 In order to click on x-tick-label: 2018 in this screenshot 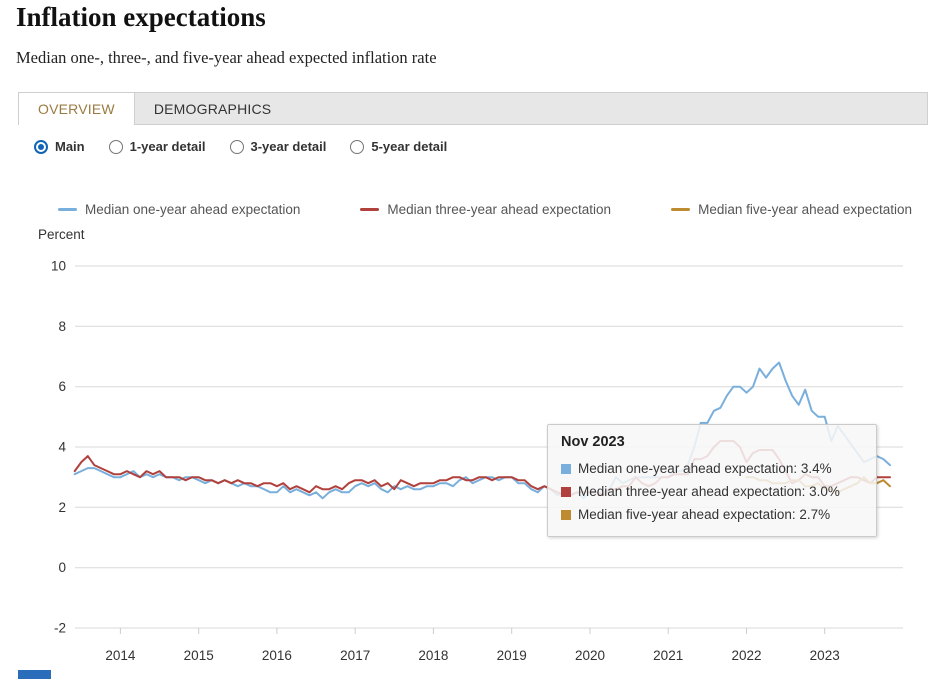, I will do `click(433, 655)`.